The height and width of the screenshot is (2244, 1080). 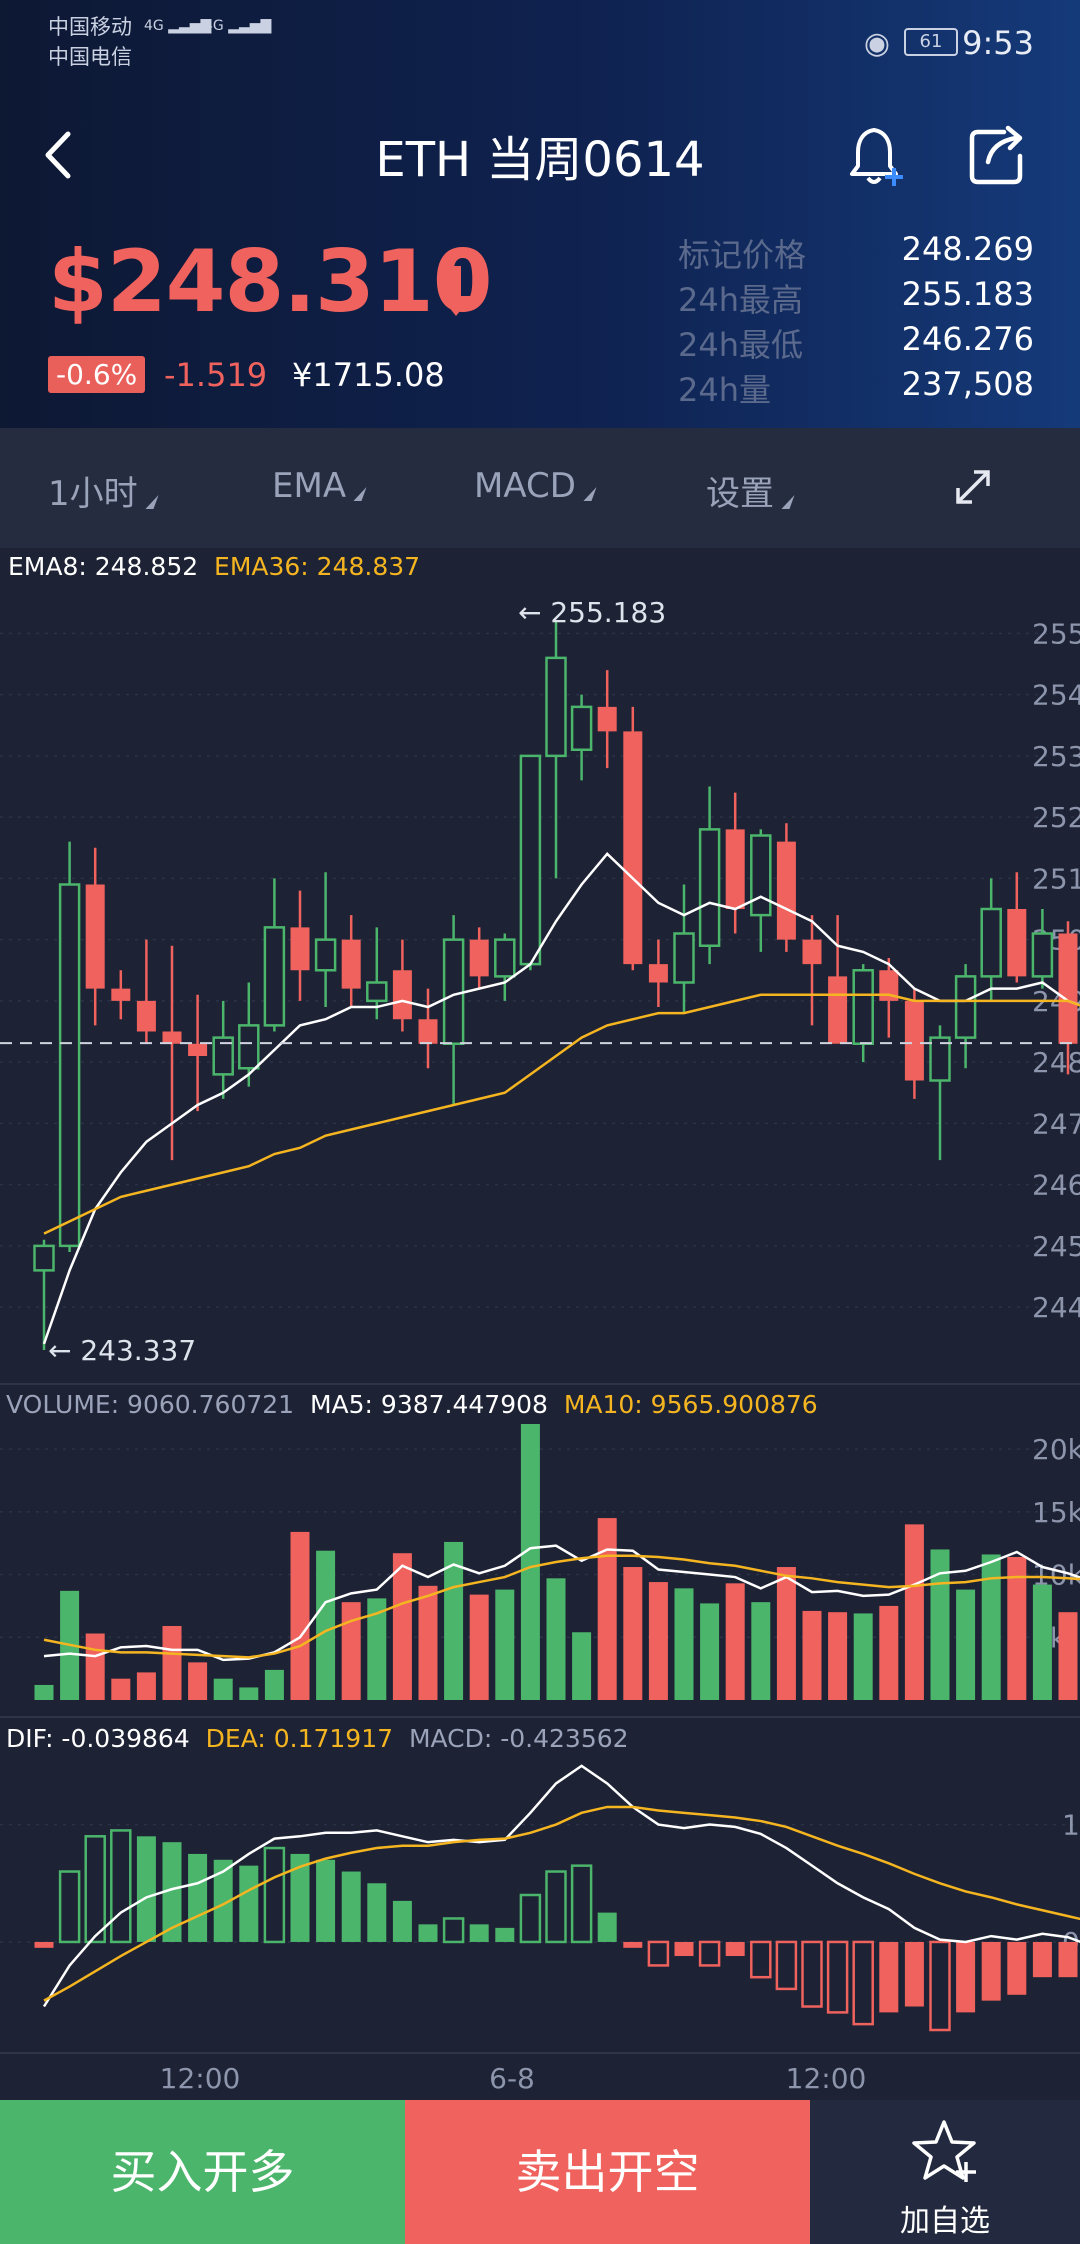 I want to click on add-favorite-label: 加自选, so click(x=945, y=2221).